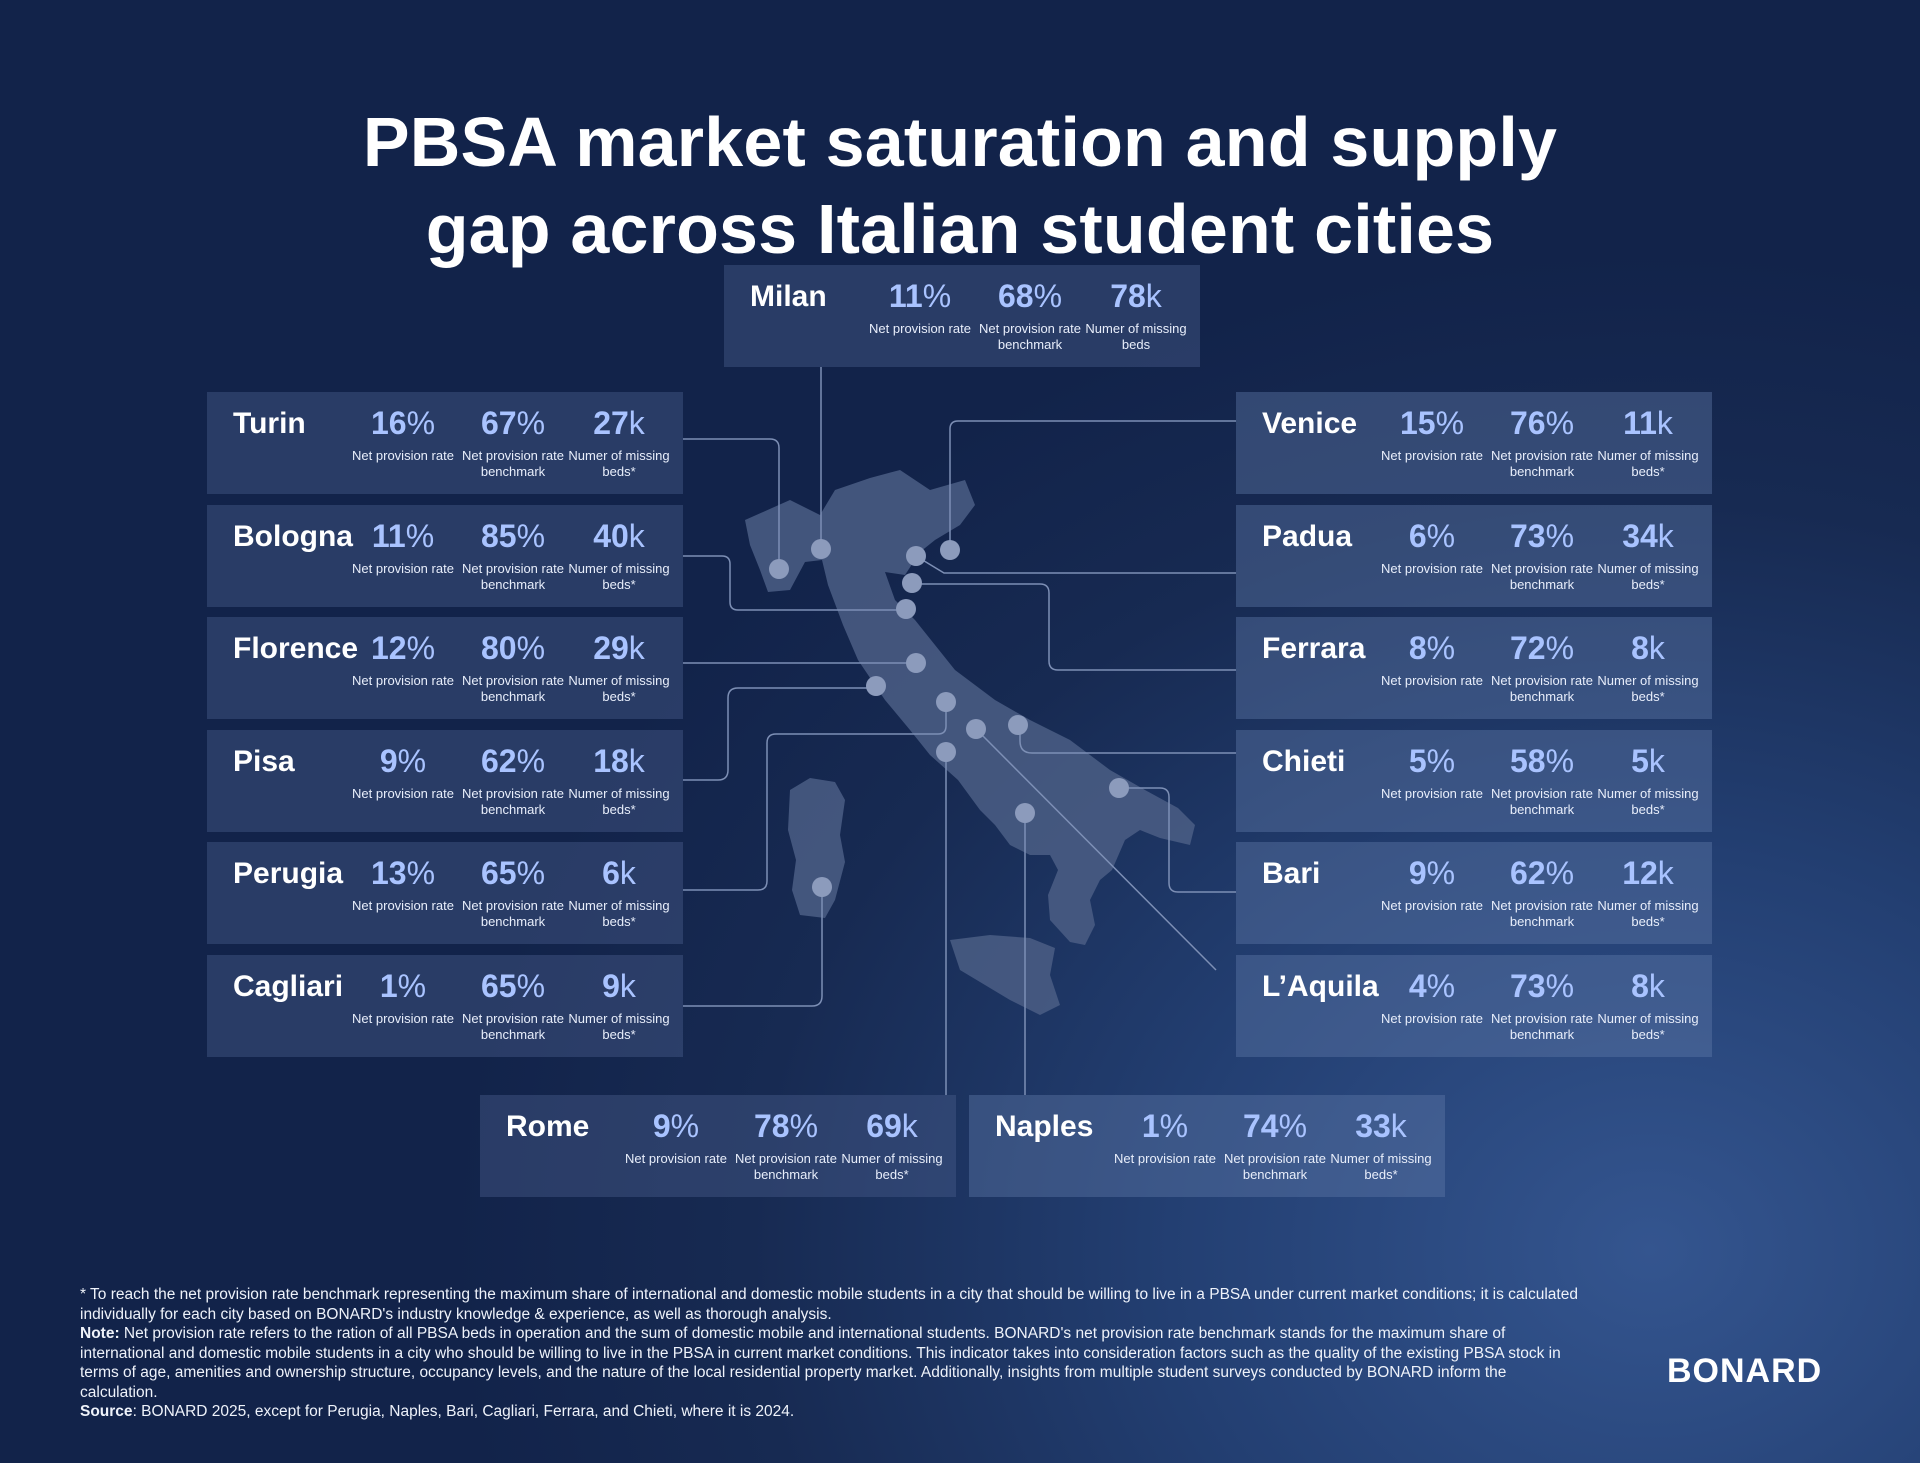 This screenshot has width=1920, height=1463. Describe the element at coordinates (1542, 442) in the screenshot. I see `benchmark-rate: 76% Net provision rate benchmark` at that location.